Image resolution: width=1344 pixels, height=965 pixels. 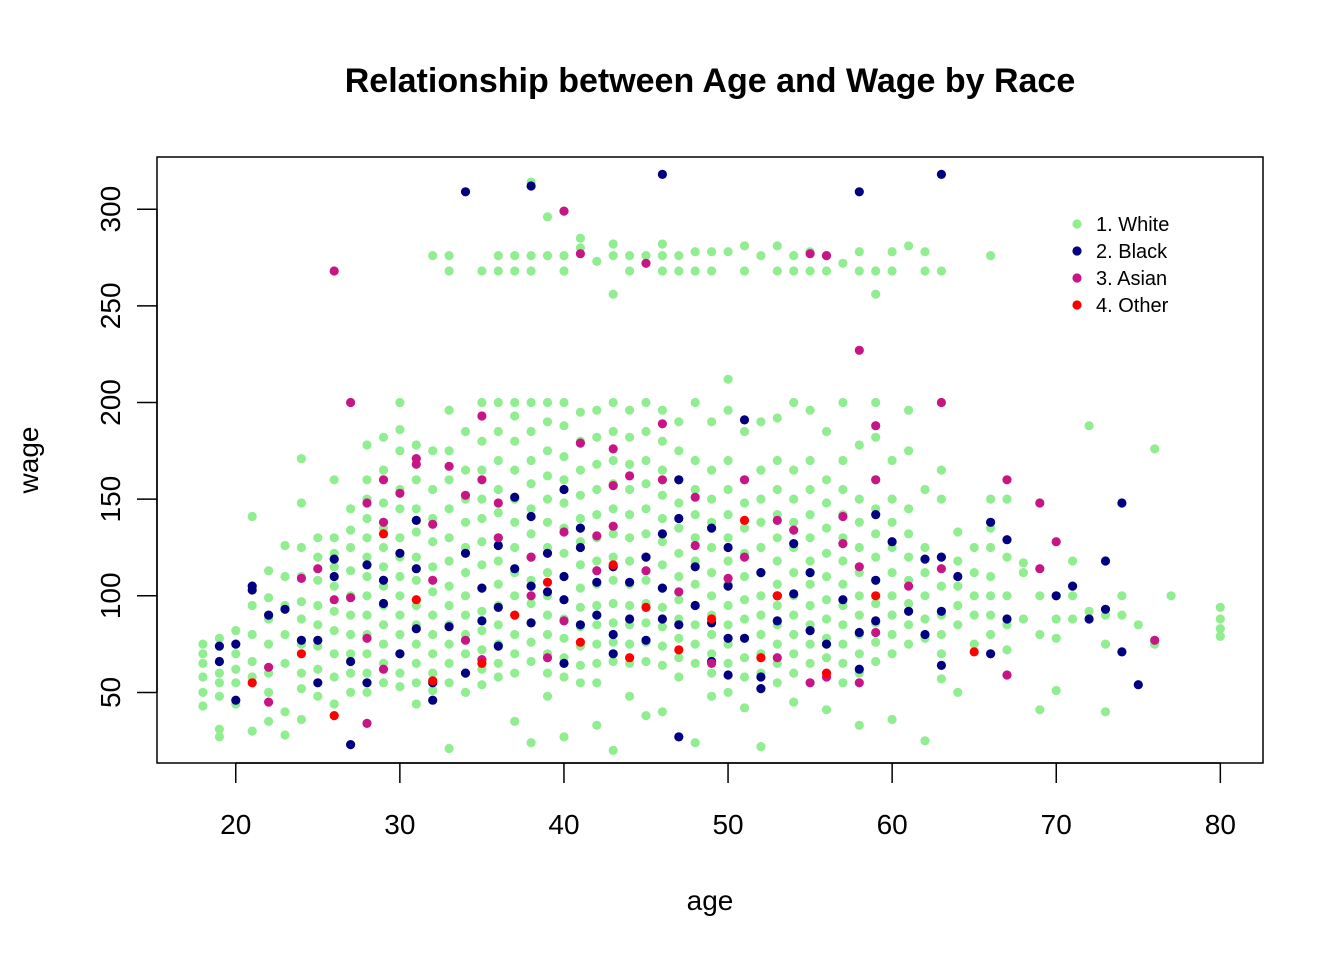 I want to click on x-tick-label: 20, so click(x=235, y=824).